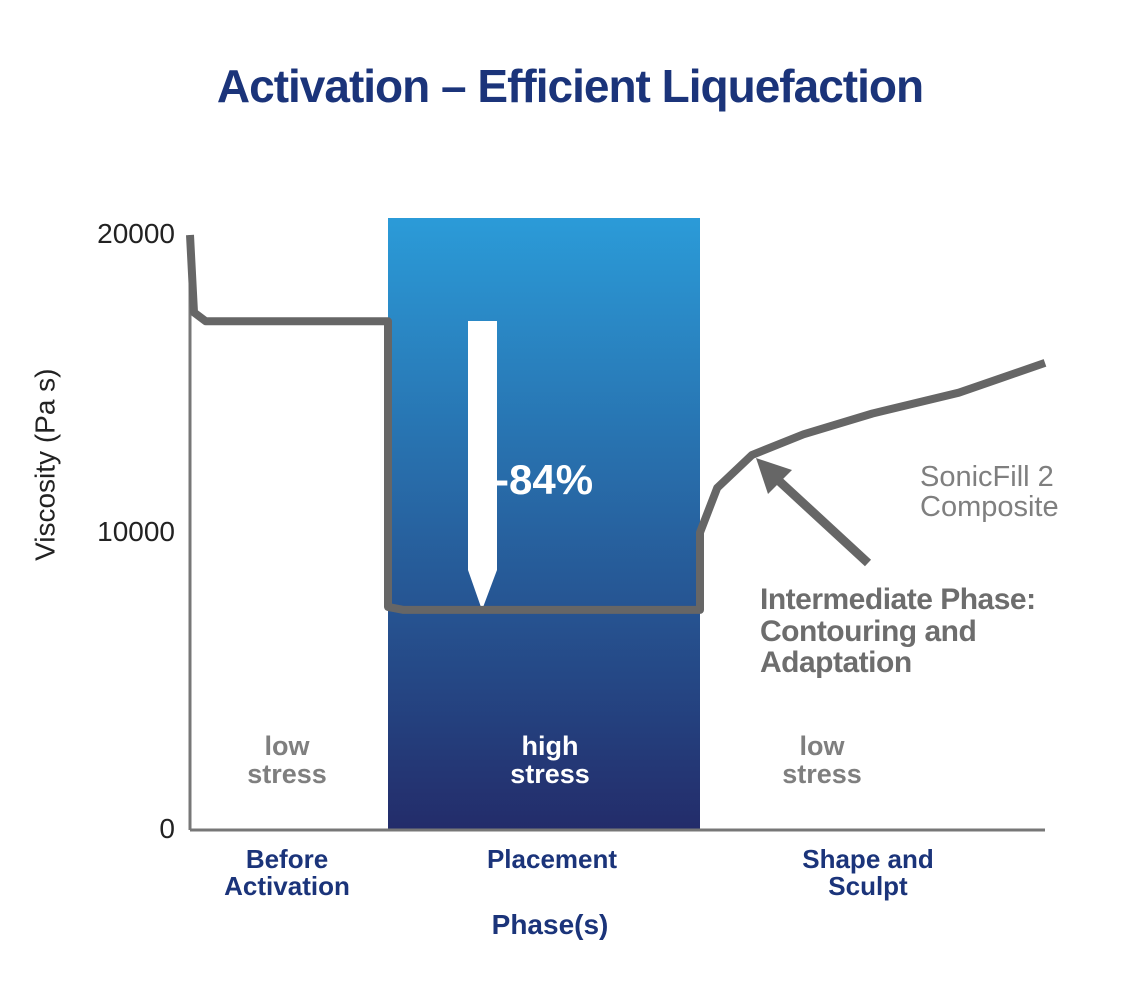  Describe the element at coordinates (45, 464) in the screenshot. I see `y-axis-label: Viscosity (Pa s)` at that location.